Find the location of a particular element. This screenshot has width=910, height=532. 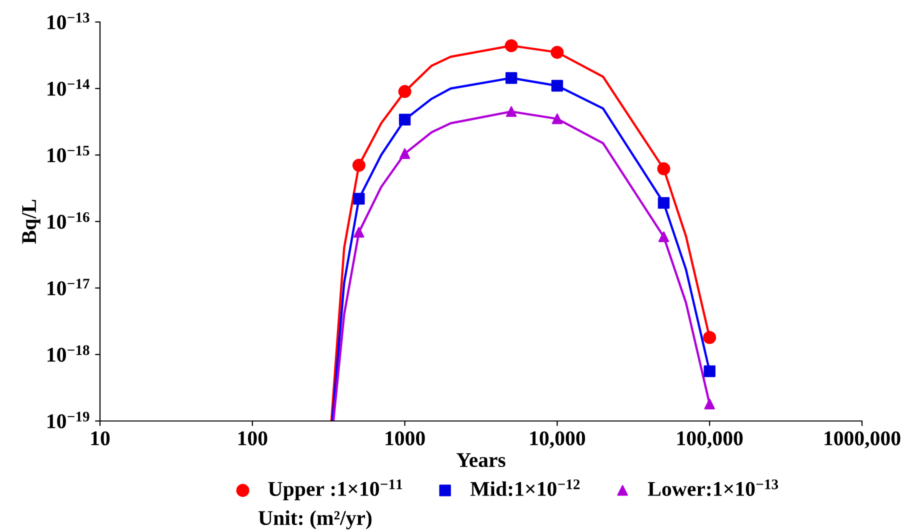

y-tick-label: 10$^{−16}$ is located at coordinates (69, 220).